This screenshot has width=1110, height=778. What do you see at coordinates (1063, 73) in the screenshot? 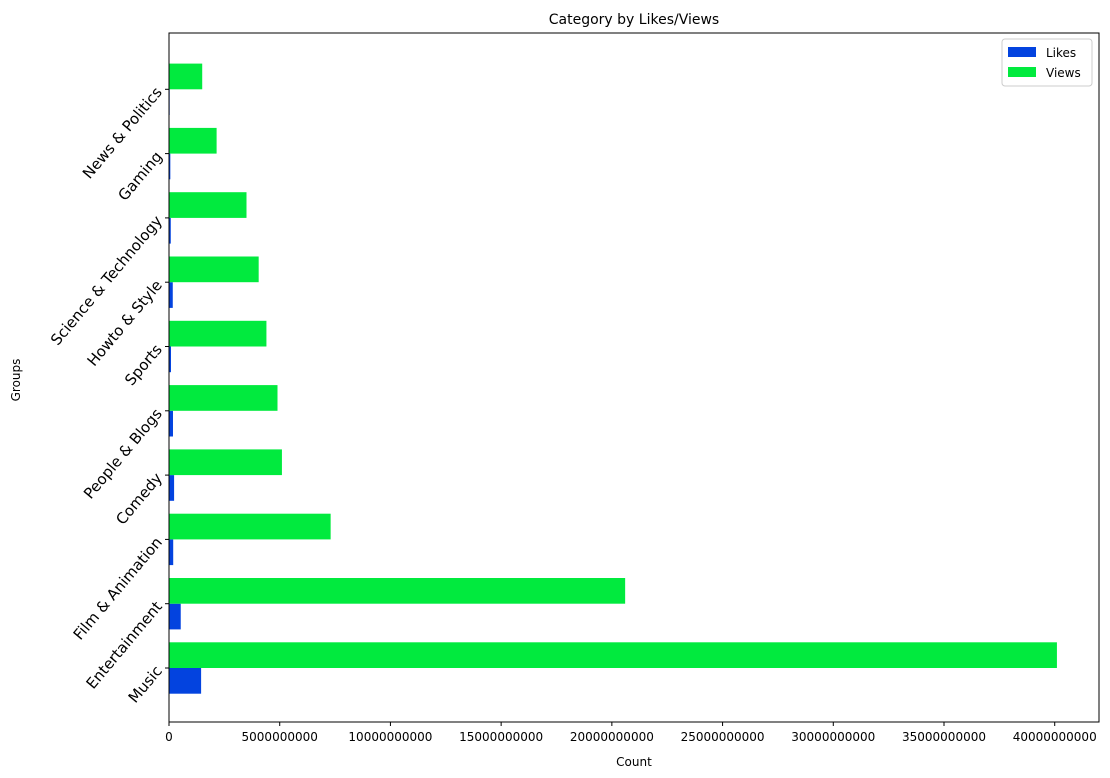
I see `legend-label-views: Views` at bounding box center [1063, 73].